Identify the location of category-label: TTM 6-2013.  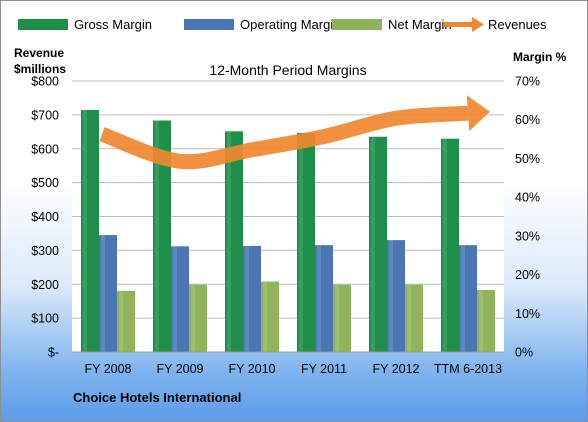
(468, 369).